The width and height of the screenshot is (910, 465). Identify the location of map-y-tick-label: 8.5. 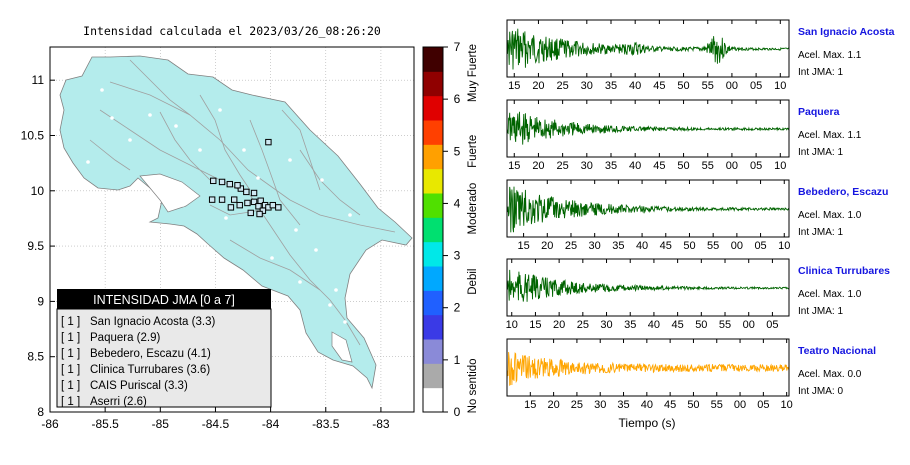
(35, 357).